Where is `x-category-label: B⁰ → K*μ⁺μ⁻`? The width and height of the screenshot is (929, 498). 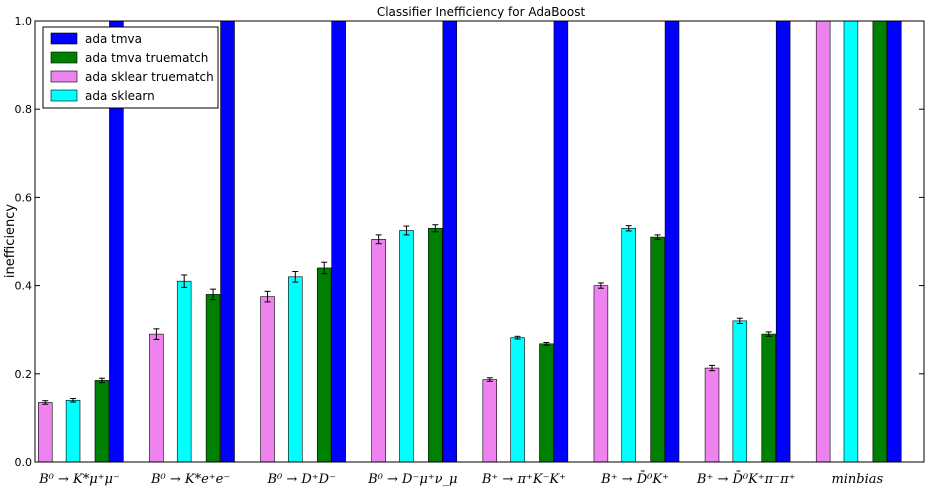 x-category-label: B⁰ → K*μ⁺μ⁻ is located at coordinates (79, 479).